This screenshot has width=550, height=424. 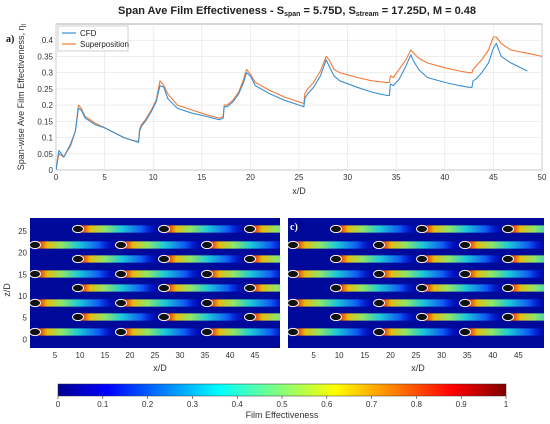 What do you see at coordinates (58, 404) in the screenshot?
I see `colorbar-tick-label: 0` at bounding box center [58, 404].